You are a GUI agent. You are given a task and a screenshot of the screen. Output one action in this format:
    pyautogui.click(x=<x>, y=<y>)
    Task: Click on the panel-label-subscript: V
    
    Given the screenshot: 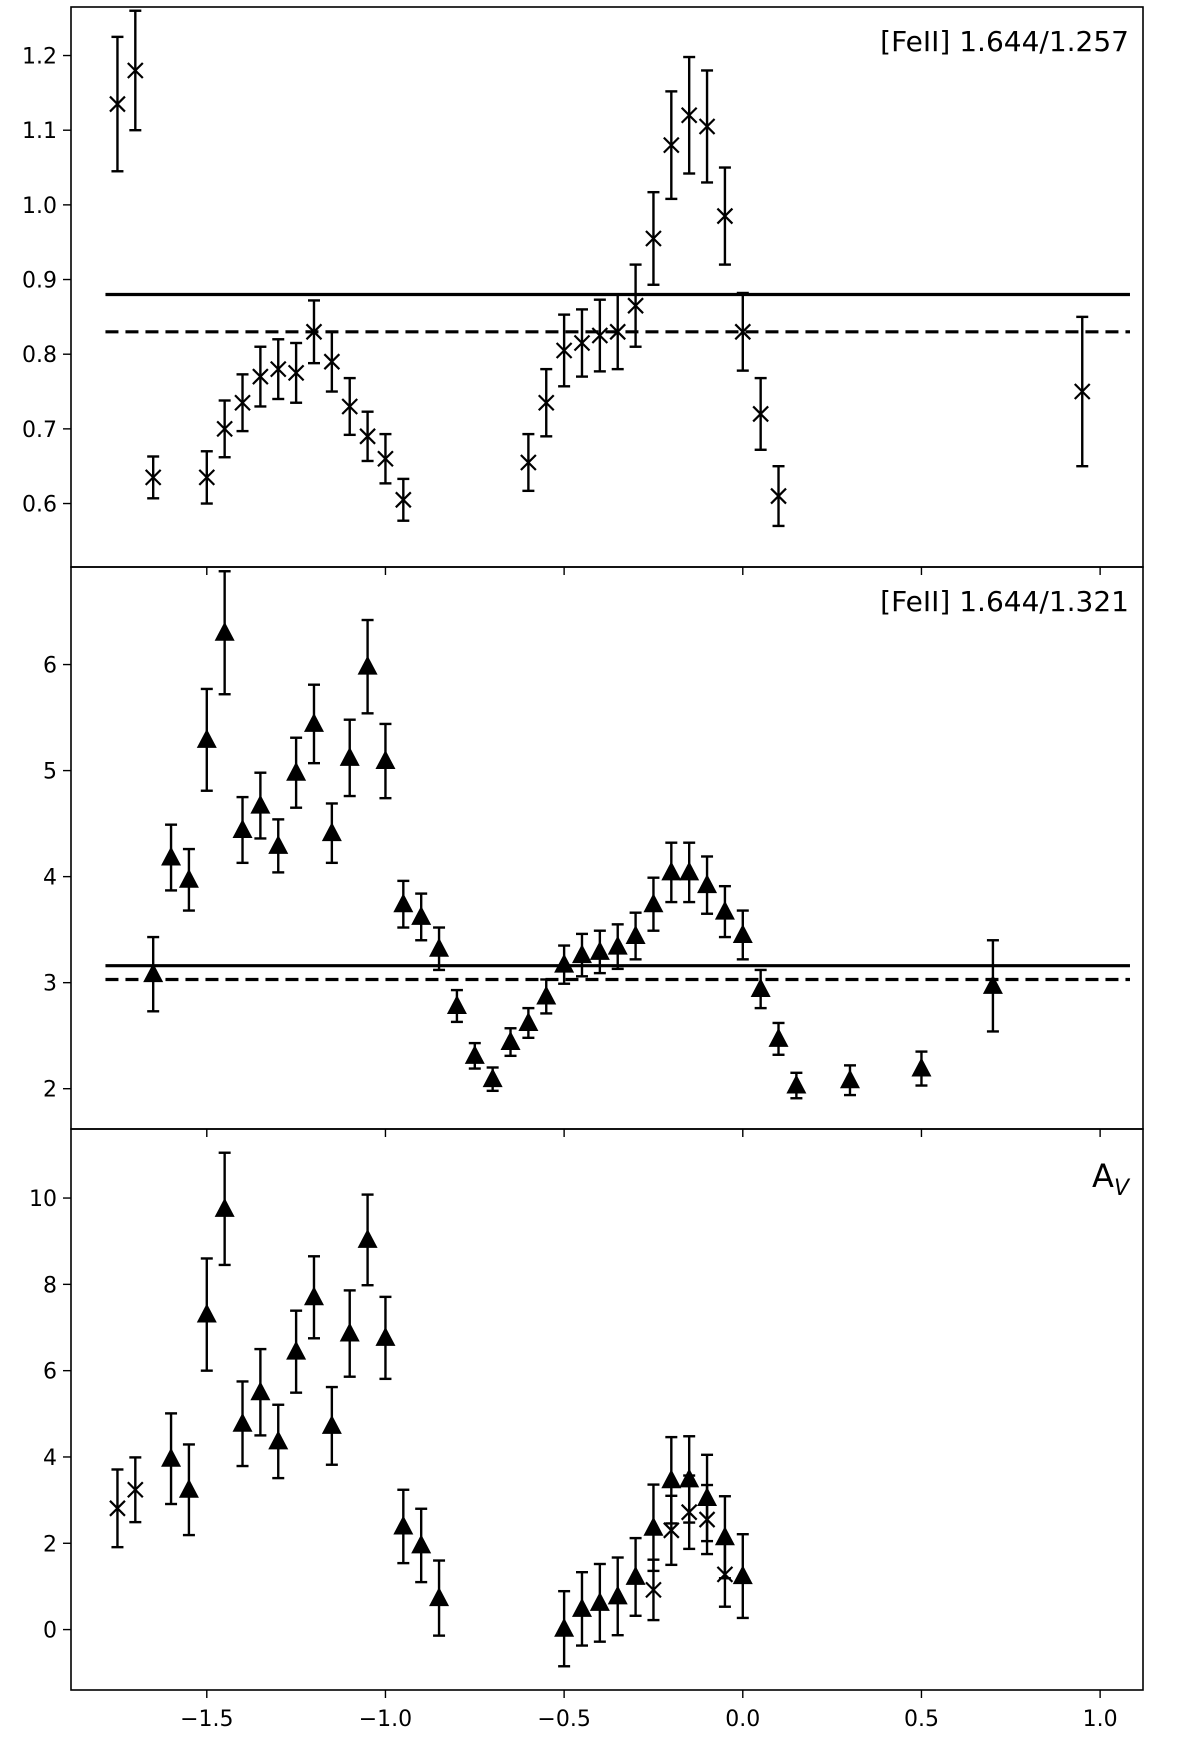 What is the action you would take?
    pyautogui.click(x=1122, y=1188)
    